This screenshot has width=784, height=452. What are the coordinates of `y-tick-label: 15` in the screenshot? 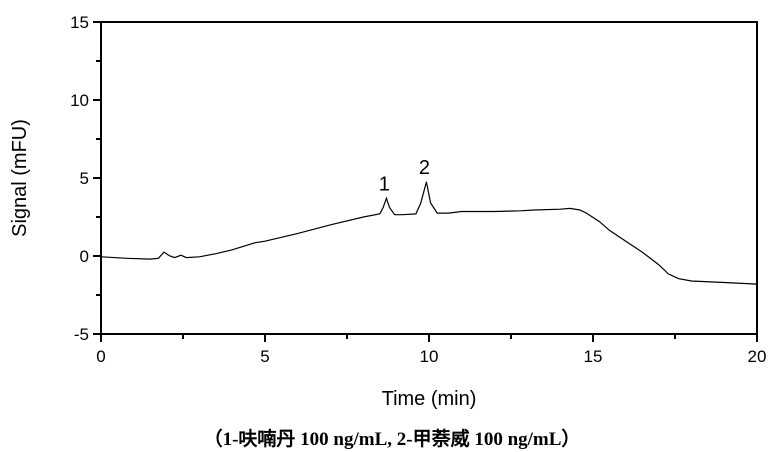 It's located at (79, 22).